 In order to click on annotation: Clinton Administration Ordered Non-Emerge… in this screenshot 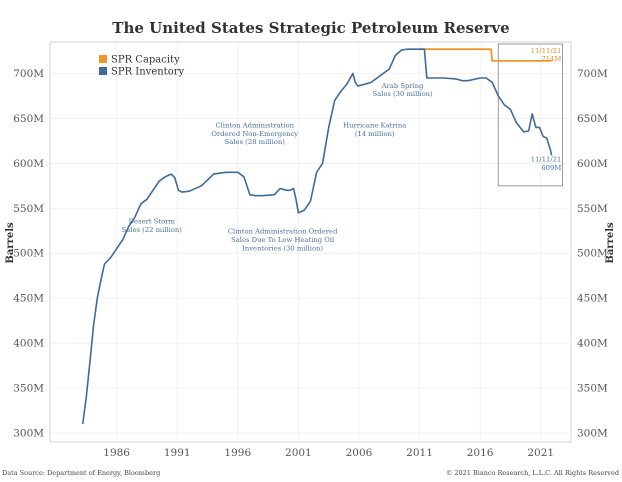, I will do `click(254, 133)`.